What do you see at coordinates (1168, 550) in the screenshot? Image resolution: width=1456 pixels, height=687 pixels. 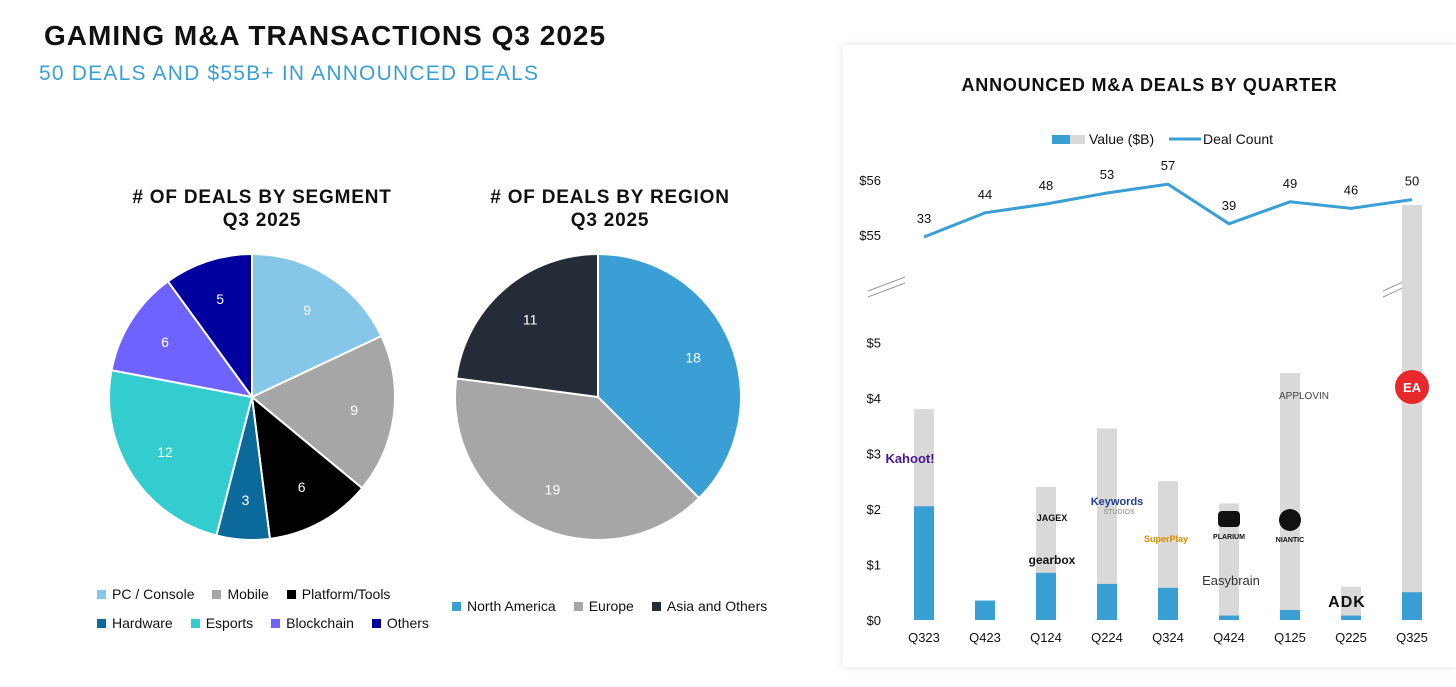 I see `bar-total-q324` at bounding box center [1168, 550].